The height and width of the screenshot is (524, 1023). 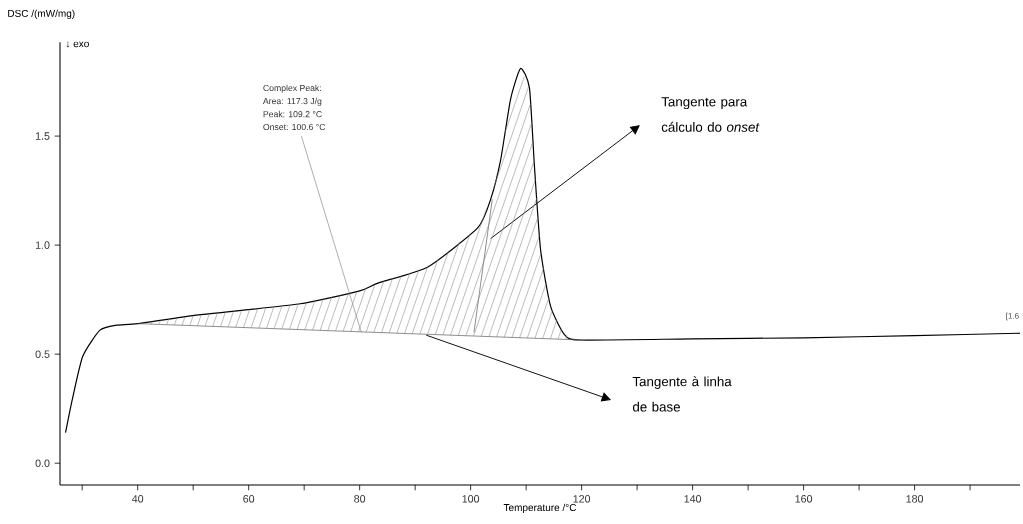 I want to click on y-tick-label: 1.0, so click(x=42, y=245).